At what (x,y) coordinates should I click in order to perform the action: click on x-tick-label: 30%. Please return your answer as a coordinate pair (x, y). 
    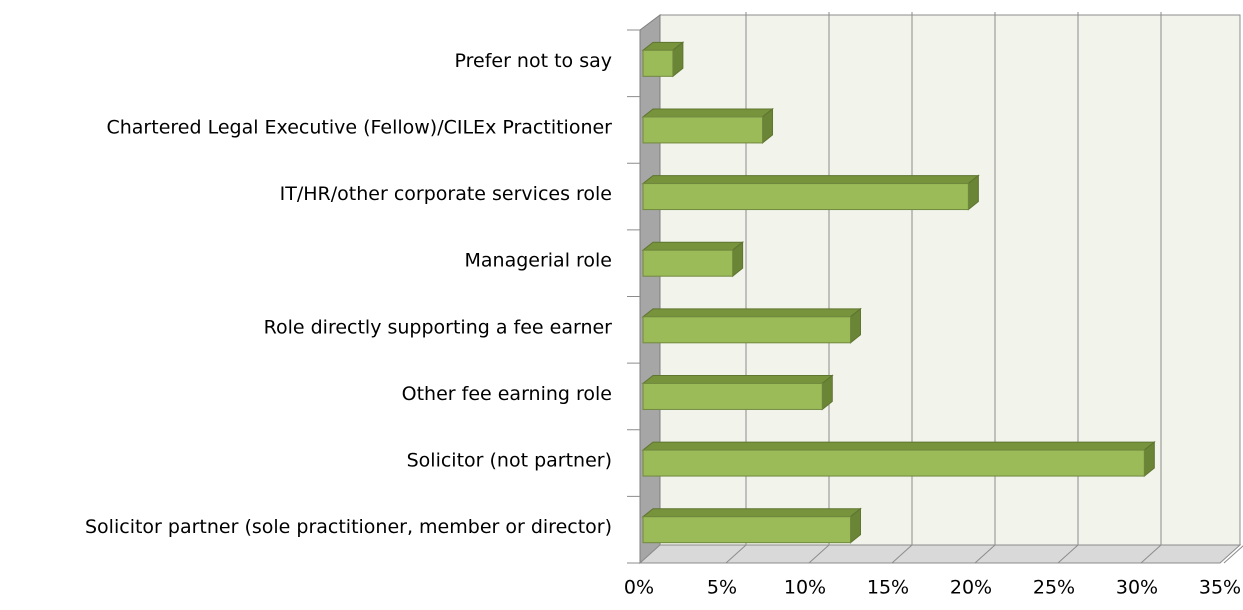
    Looking at the image, I should click on (1137, 588).